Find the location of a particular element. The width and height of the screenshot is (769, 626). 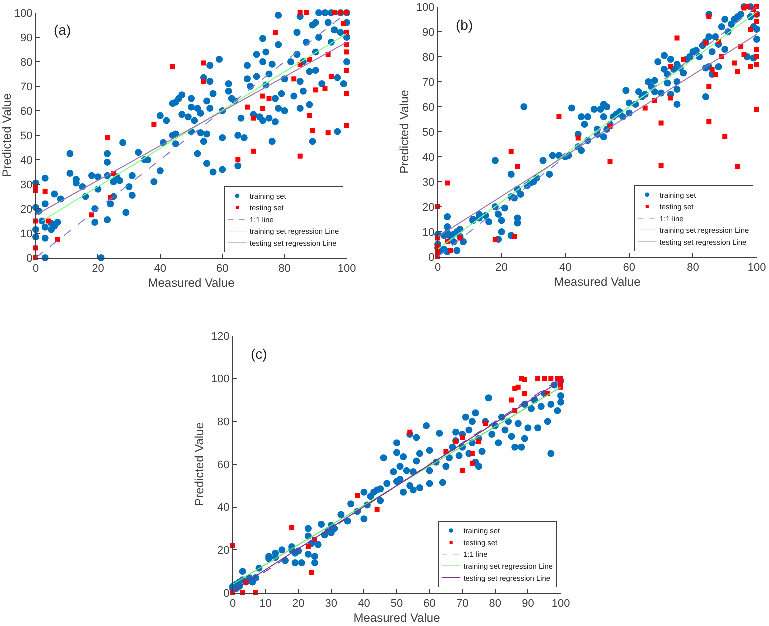

y-tick-label: 10 is located at coordinates (26, 234).